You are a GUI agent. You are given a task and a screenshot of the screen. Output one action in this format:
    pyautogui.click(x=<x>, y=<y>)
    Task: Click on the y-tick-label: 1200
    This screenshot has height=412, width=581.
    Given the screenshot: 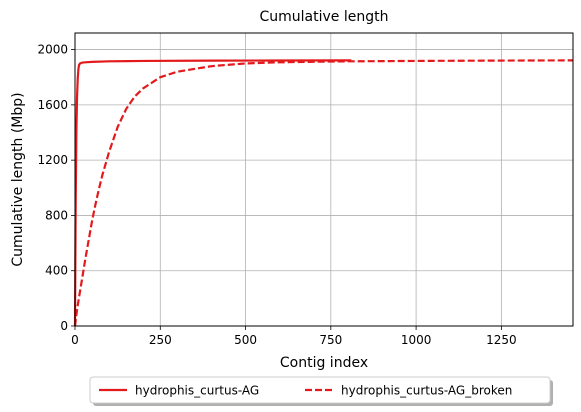 What is the action you would take?
    pyautogui.click(x=52, y=160)
    